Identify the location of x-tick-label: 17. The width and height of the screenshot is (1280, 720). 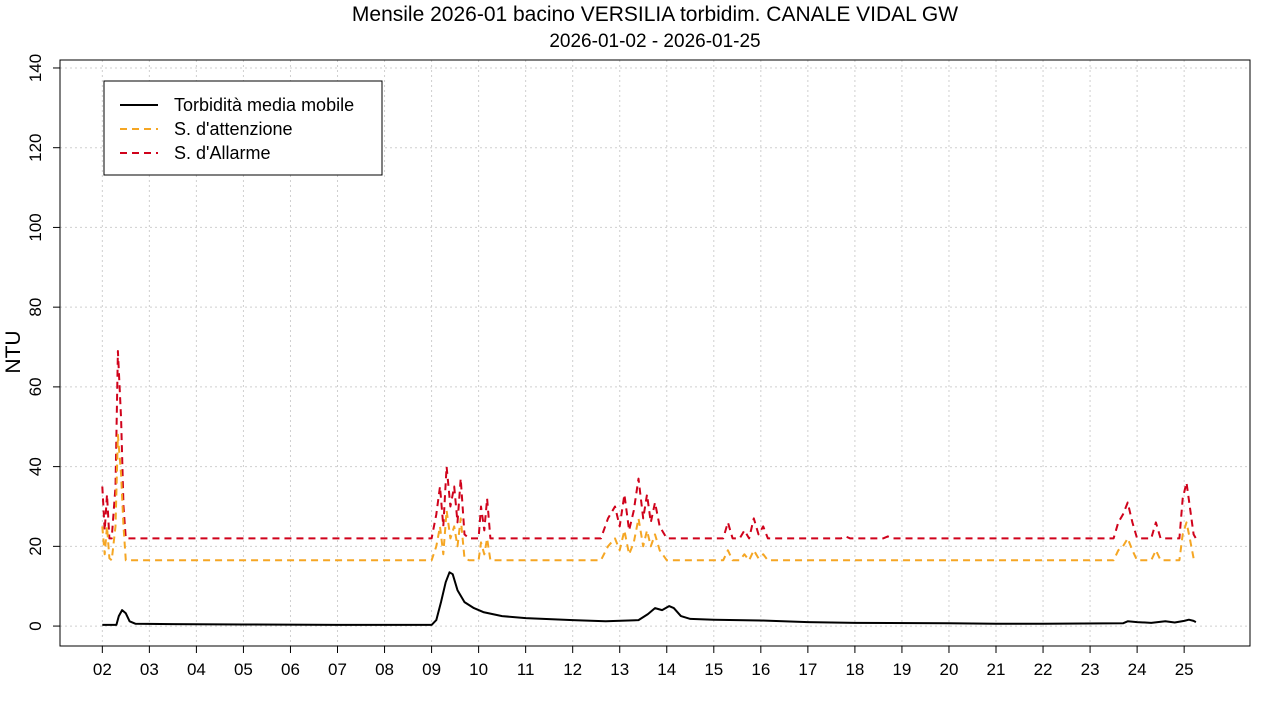
(807, 669).